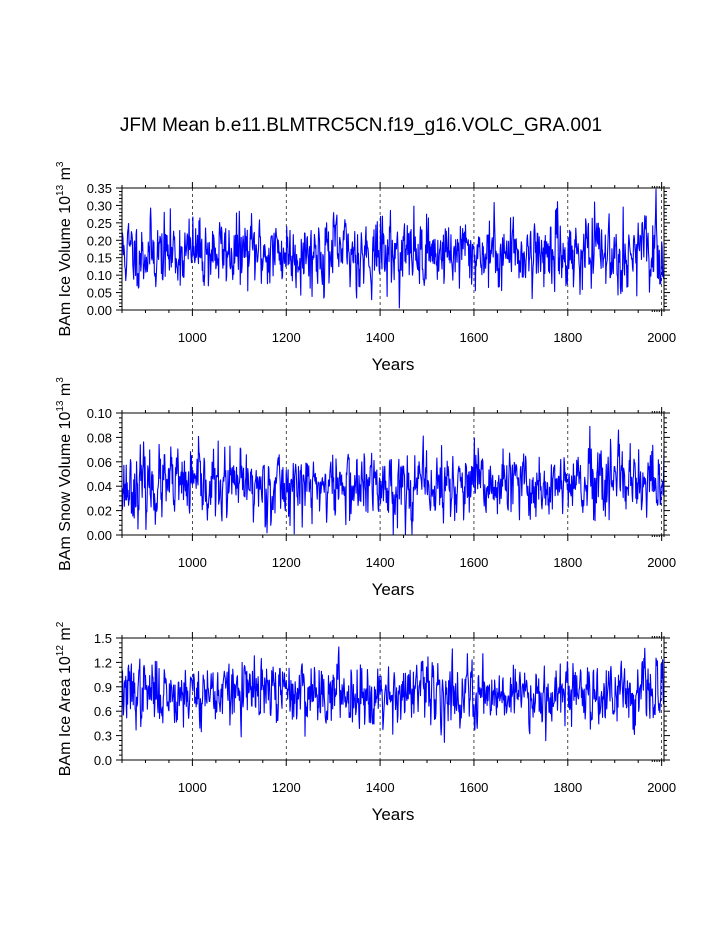  I want to click on y-tick-label: 0.08, so click(99, 437).